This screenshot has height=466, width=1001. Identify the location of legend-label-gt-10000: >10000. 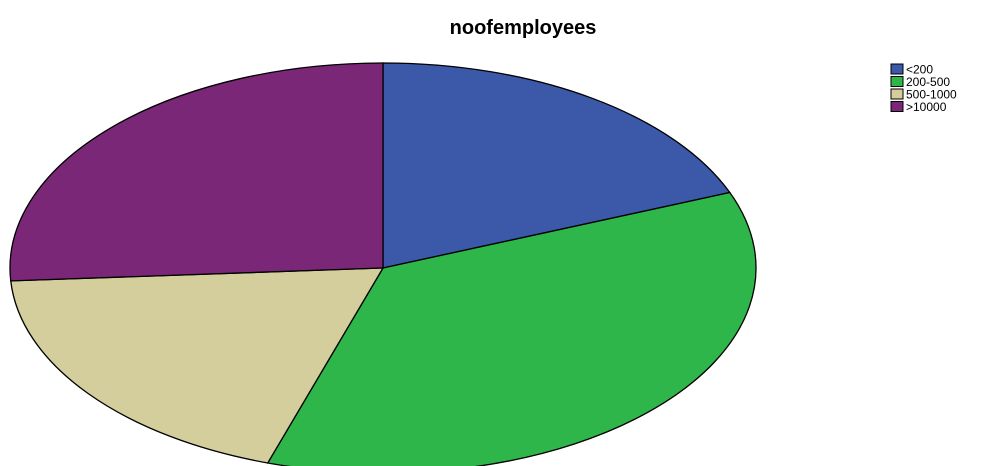
(926, 107).